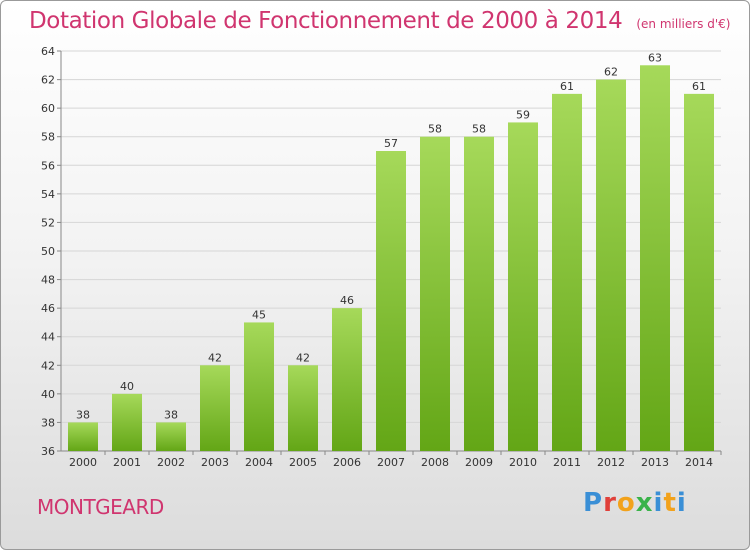  Describe the element at coordinates (48, 308) in the screenshot. I see `y-tick-label: 46` at that location.